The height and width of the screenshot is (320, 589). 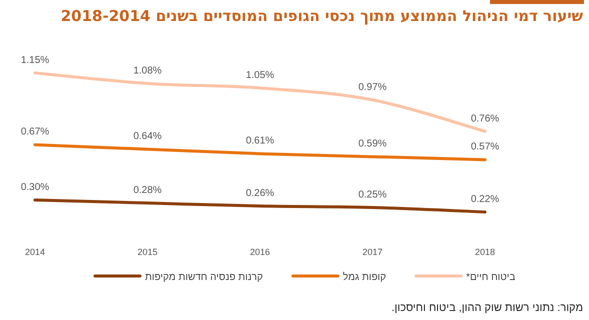 I want to click on data-label: 0.26%, so click(x=260, y=194).